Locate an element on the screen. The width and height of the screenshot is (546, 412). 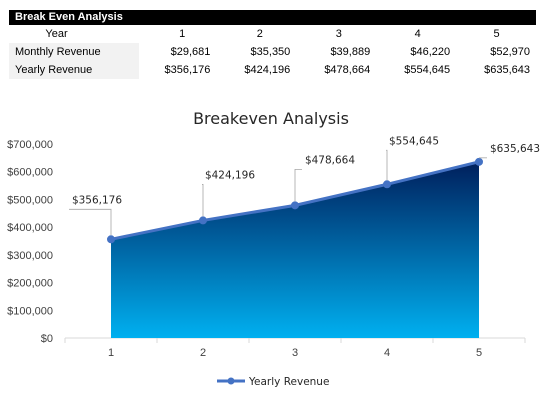
year-cell: 3 is located at coordinates (338, 34).